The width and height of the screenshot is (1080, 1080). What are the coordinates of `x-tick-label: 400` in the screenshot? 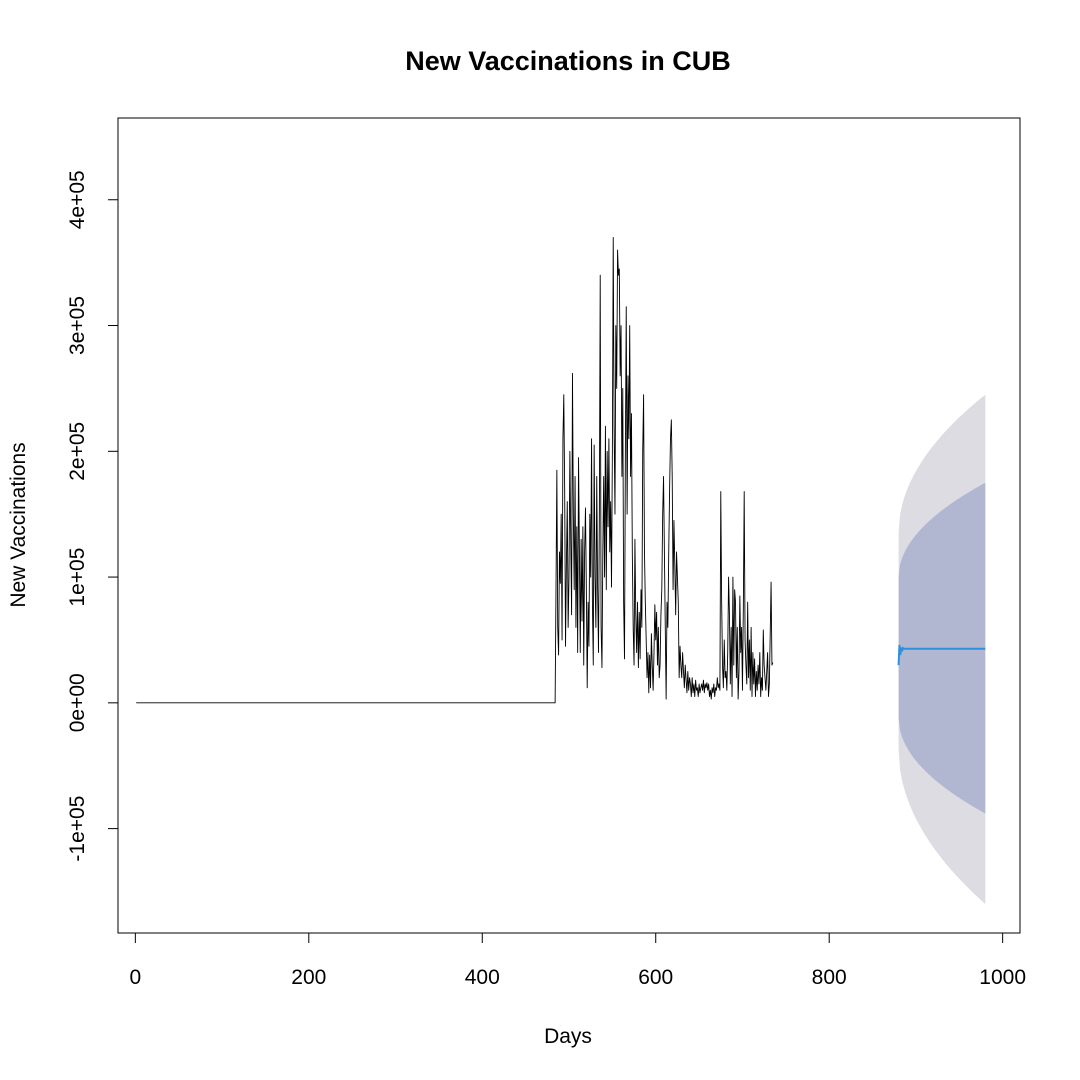 It's located at (482, 977).